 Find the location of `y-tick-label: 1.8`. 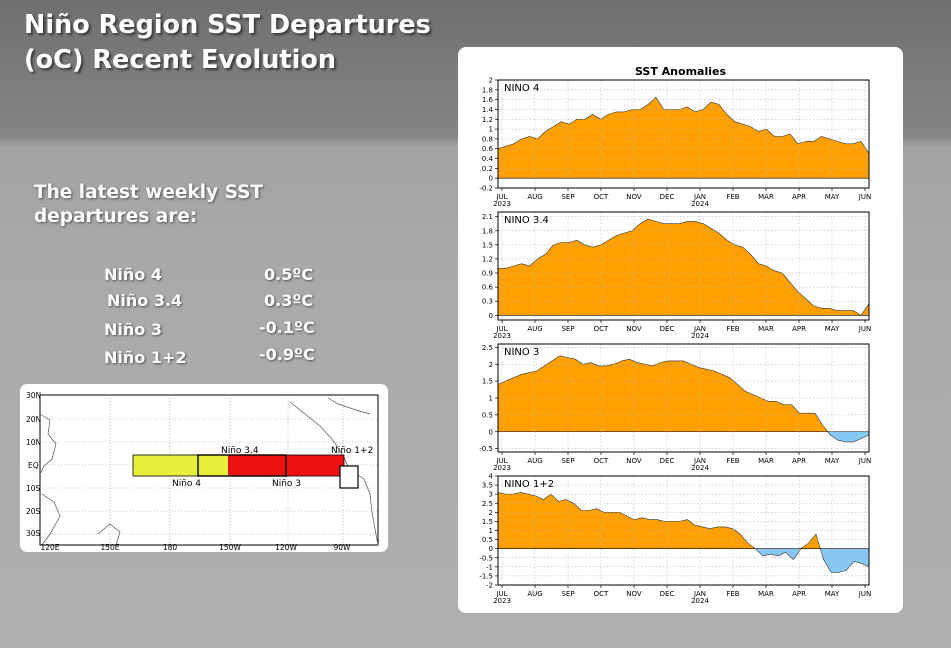

y-tick-label: 1.8 is located at coordinates (487, 90).